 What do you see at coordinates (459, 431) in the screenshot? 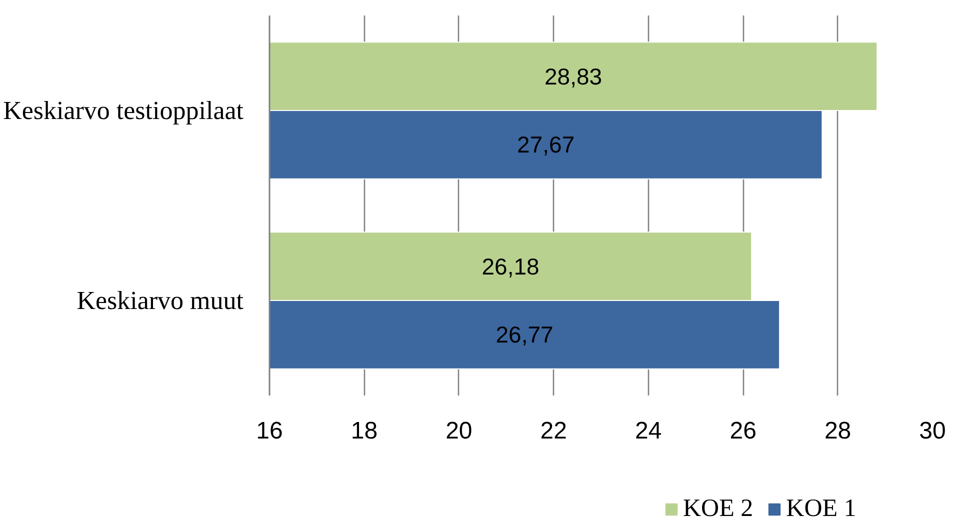
I see `x-tick-label: 20` at bounding box center [459, 431].